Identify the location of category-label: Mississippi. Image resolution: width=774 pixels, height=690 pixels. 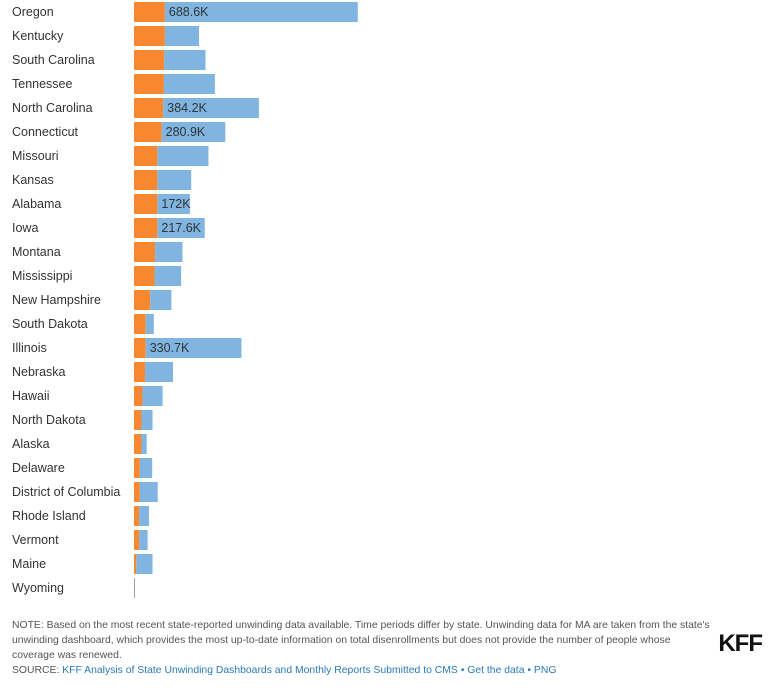
(42, 276).